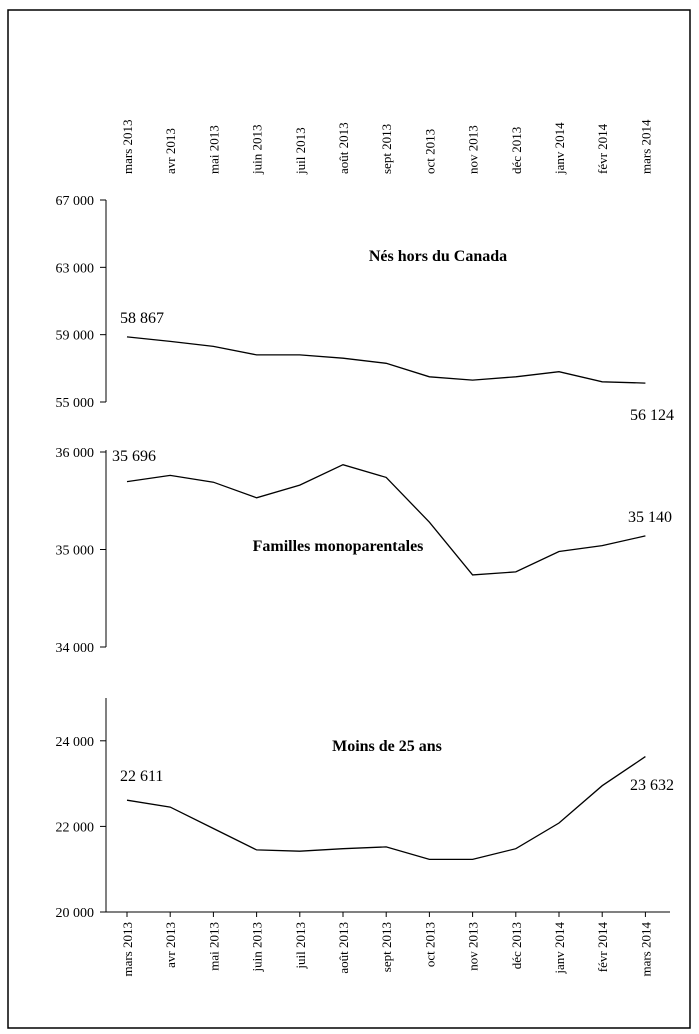 Image resolution: width=699 pixels, height=1034 pixels. Describe the element at coordinates (75, 453) in the screenshot. I see `y-tick-label: 36 000` at that location.